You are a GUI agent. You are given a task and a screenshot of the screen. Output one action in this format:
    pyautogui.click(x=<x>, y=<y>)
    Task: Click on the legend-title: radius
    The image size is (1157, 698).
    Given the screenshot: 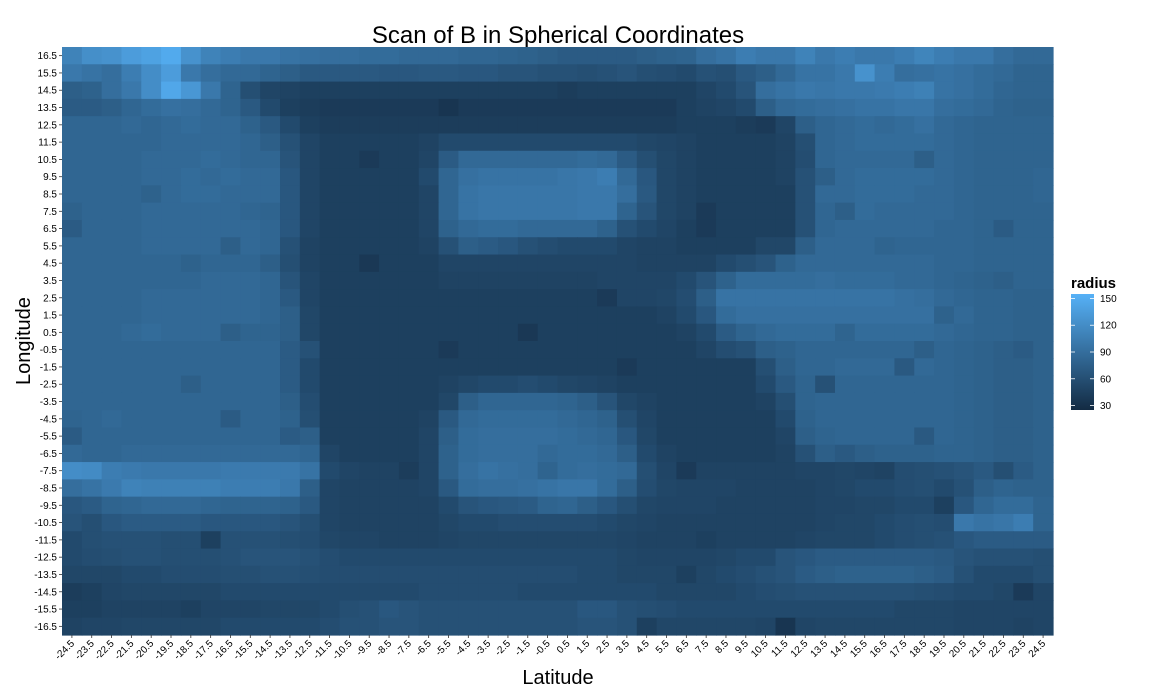 What is the action you would take?
    pyautogui.click(x=1093, y=283)
    